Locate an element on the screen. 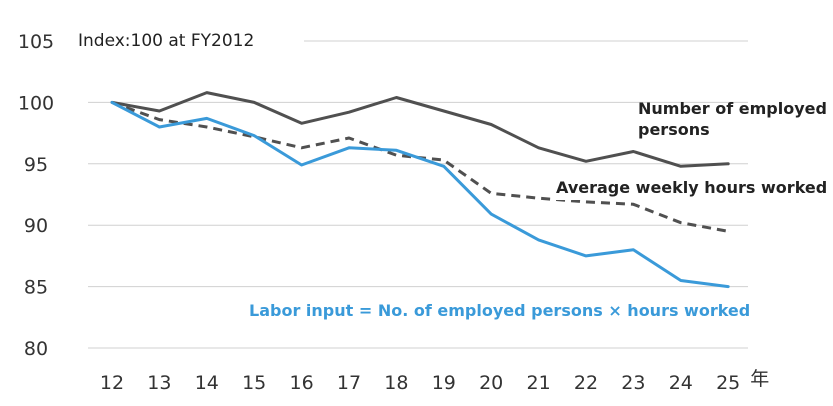  y-axis-ticks: 80 85 90 95 100 105 is located at coordinates (36, 195).